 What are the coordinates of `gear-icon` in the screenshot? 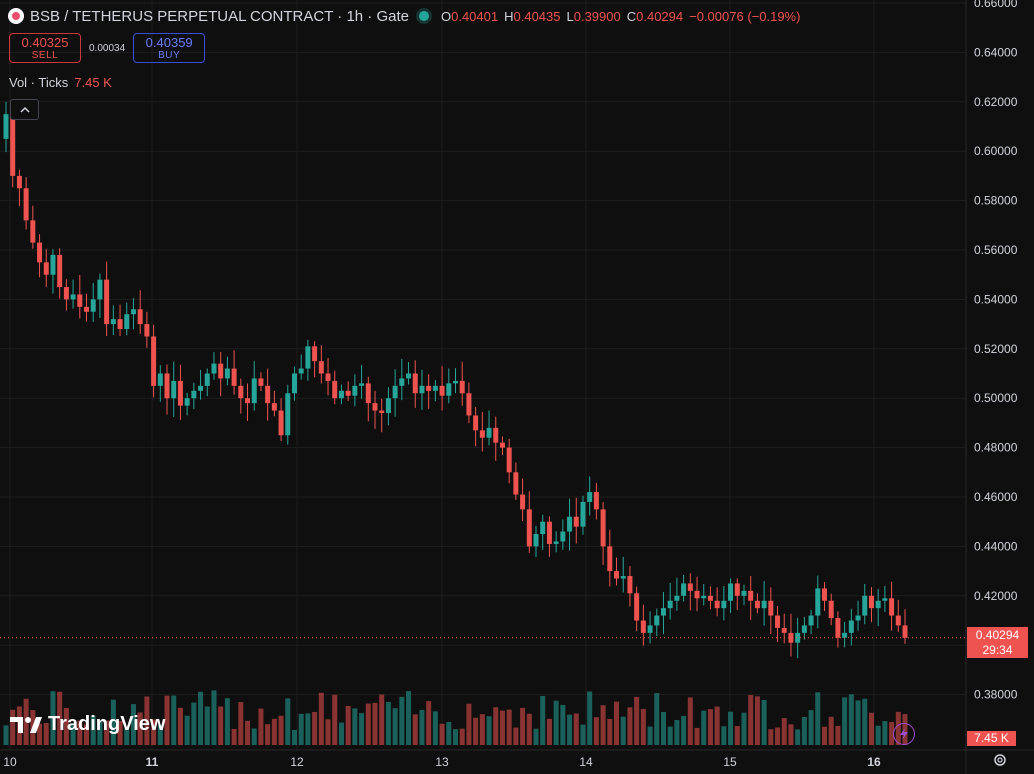 It's located at (1000, 760).